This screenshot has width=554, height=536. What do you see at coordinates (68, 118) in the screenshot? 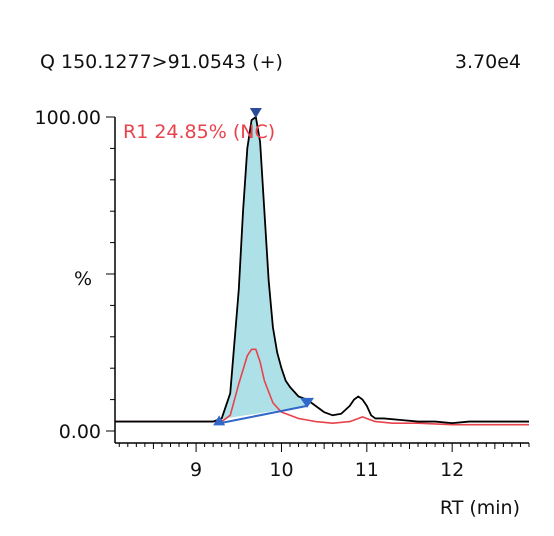
I see `y-tick-label: 100.00` at bounding box center [68, 118].